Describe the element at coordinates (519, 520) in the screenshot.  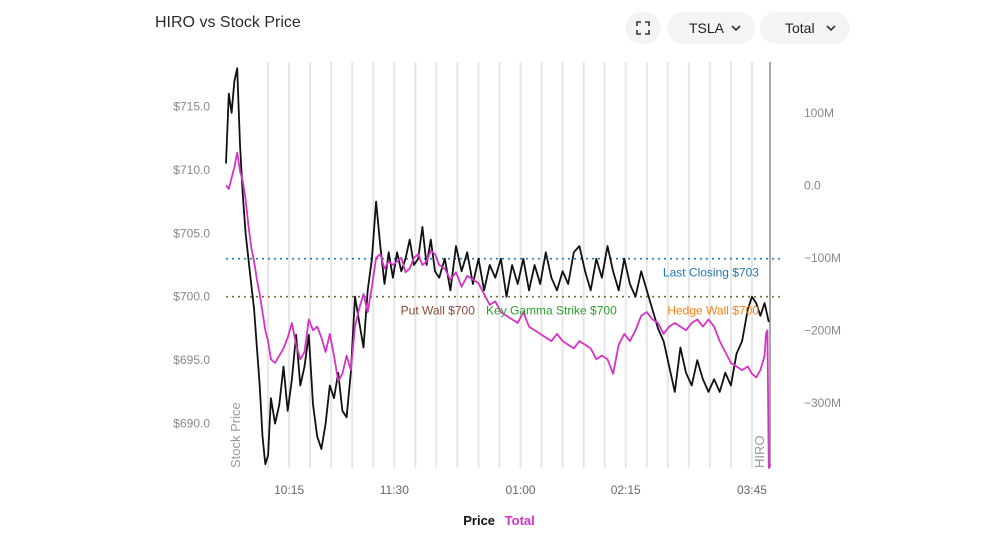
I see `legend-item-total: Total` at that location.